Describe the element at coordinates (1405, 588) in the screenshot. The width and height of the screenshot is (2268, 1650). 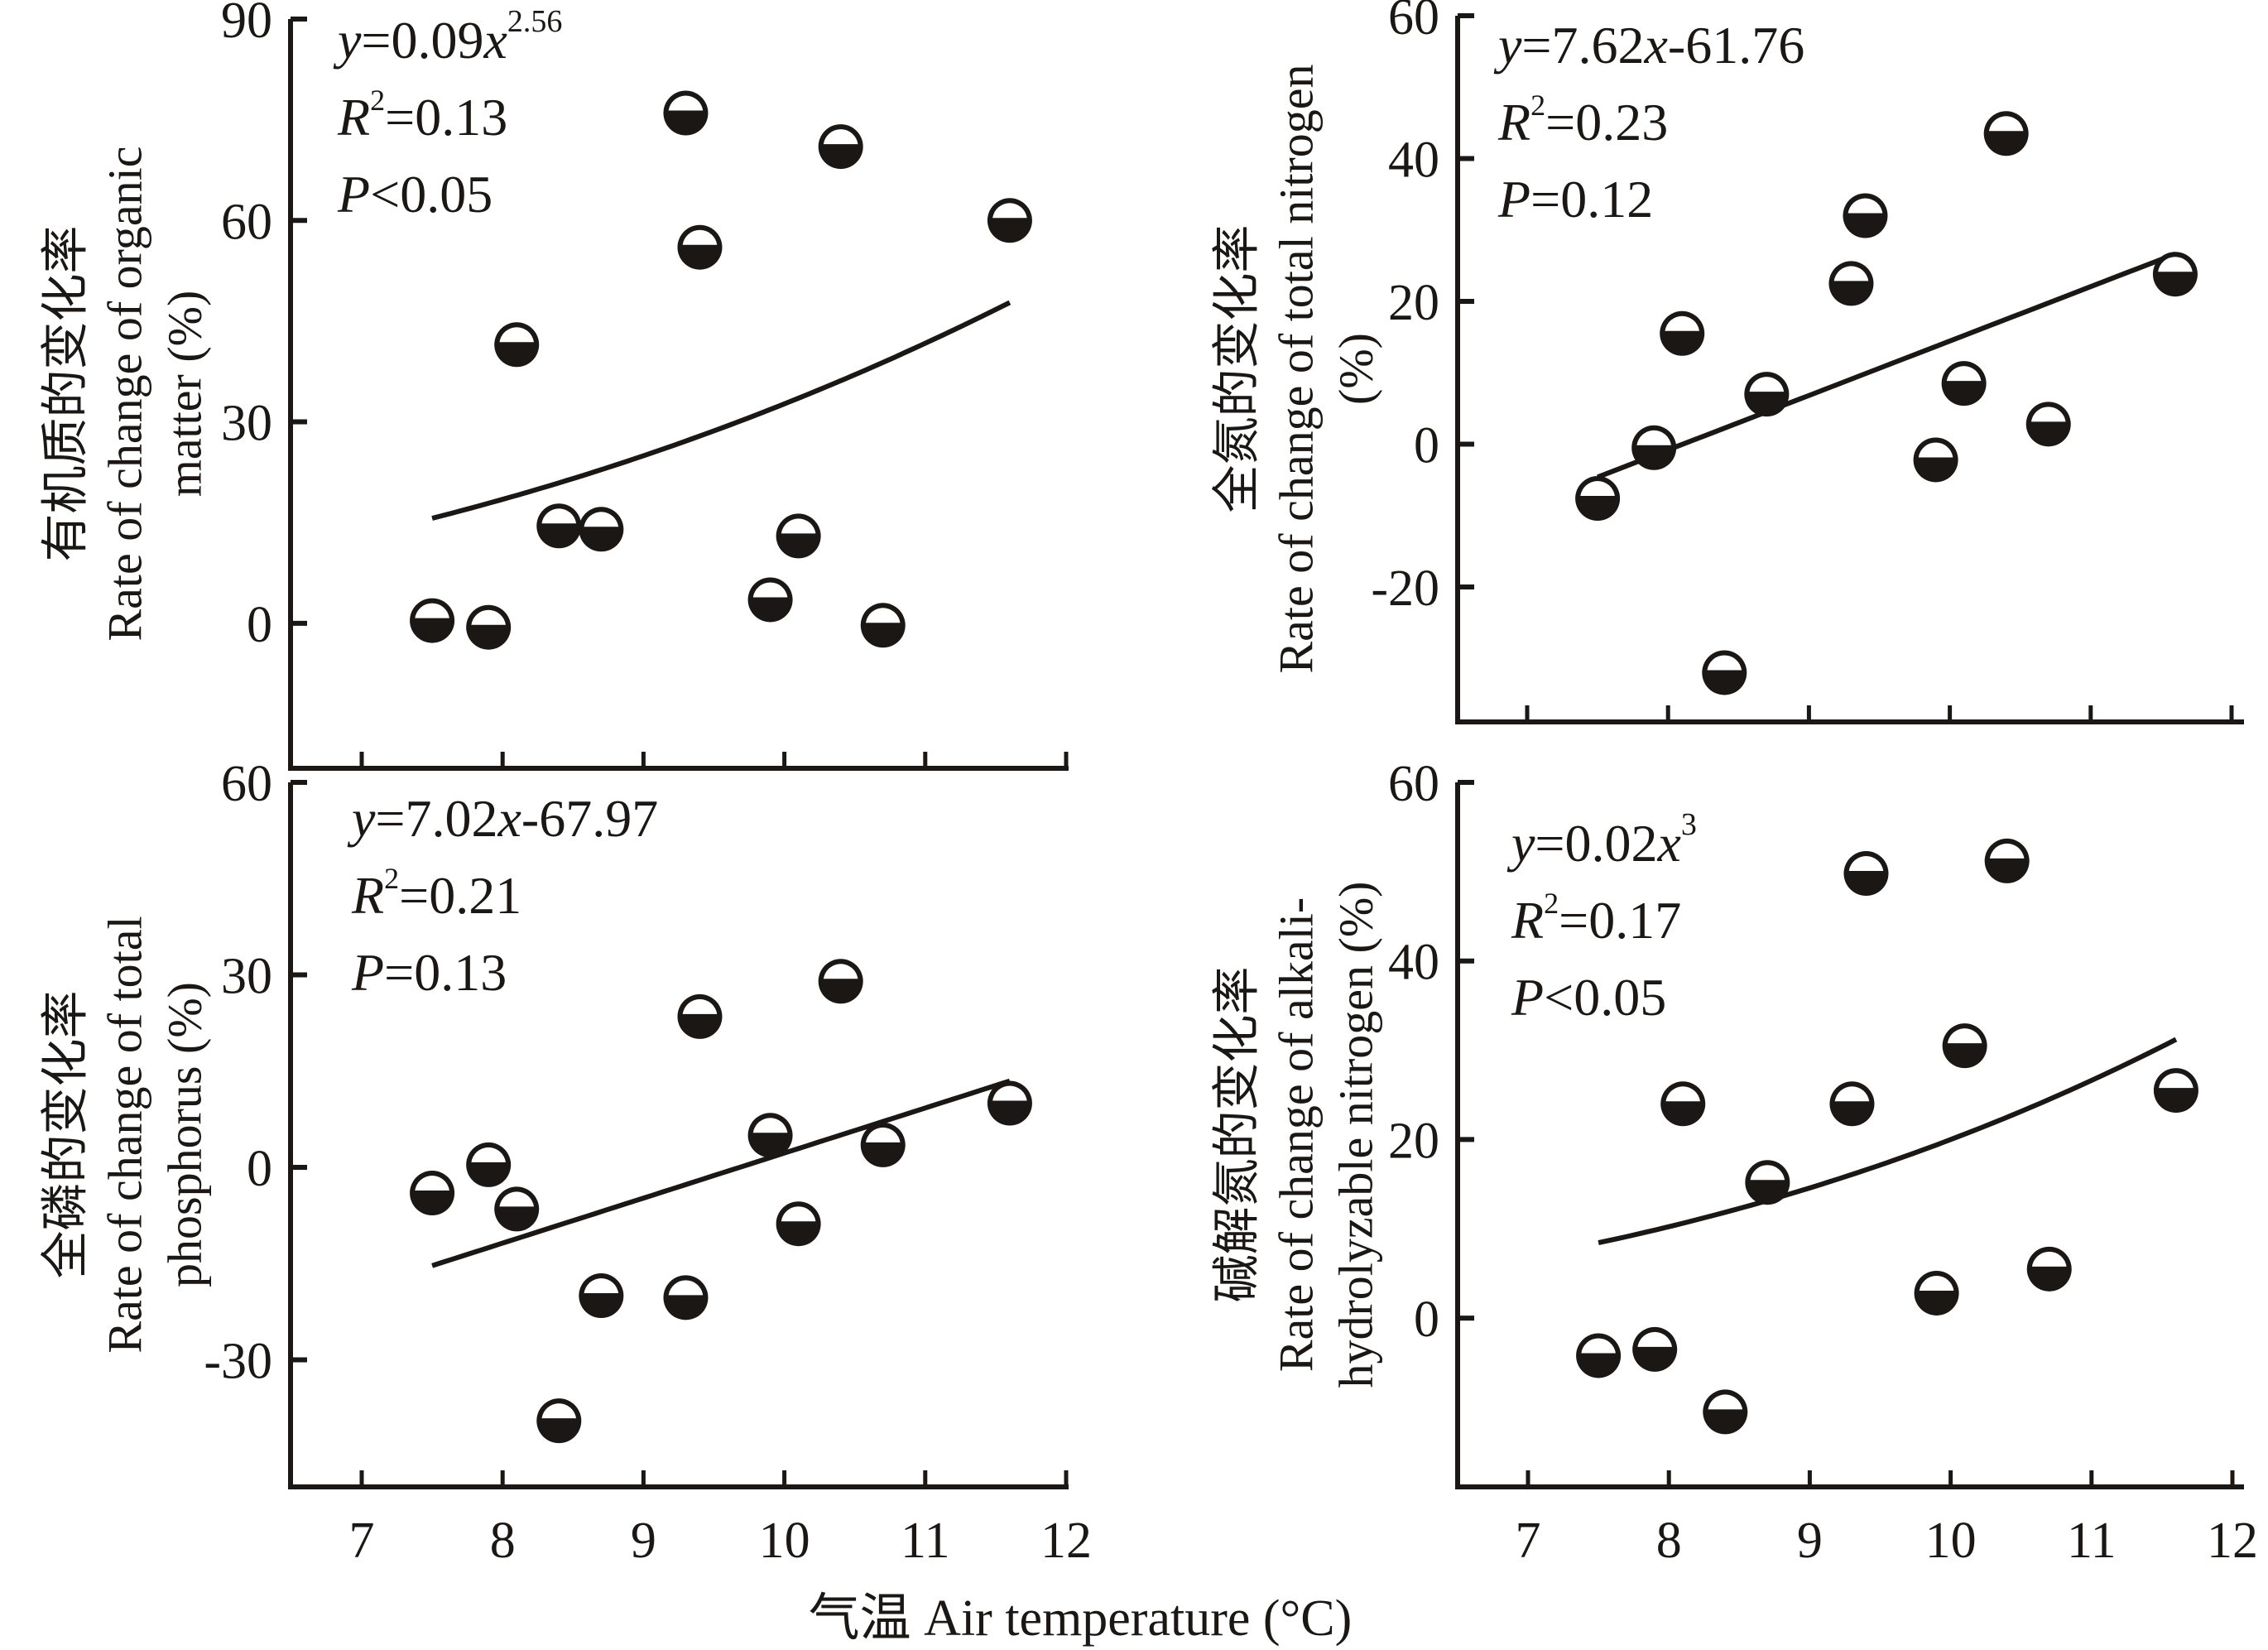
I see `y-tick-label: -20` at that location.